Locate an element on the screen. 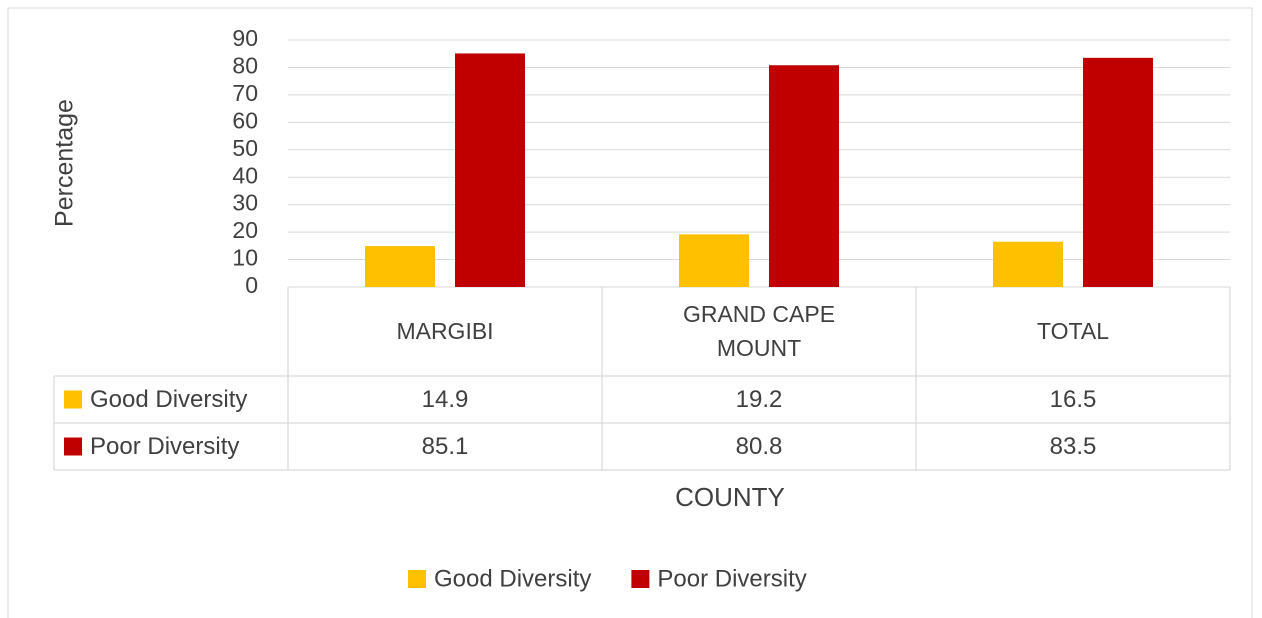  y-tick-label: 90 is located at coordinates (245, 38).